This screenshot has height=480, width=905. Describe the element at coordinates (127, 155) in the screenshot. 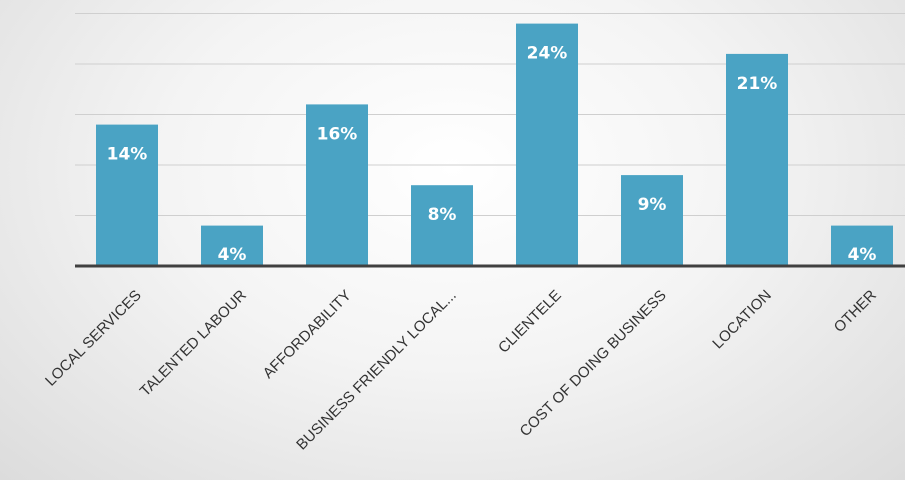

I see `data-label: 14%` at that location.